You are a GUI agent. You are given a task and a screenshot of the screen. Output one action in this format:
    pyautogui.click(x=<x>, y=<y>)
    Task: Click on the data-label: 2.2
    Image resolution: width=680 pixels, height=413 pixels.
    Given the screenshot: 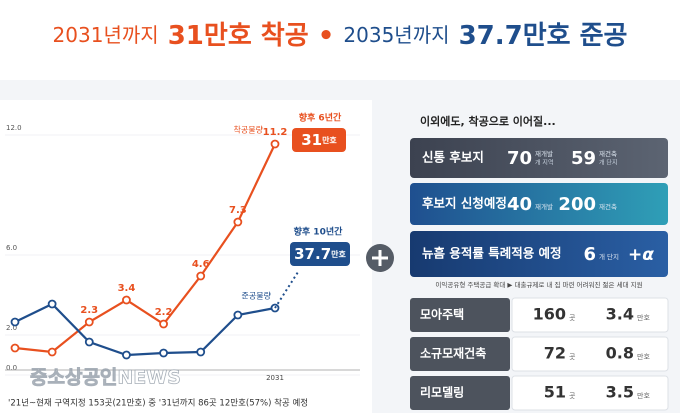 What is the action you would take?
    pyautogui.click(x=164, y=312)
    